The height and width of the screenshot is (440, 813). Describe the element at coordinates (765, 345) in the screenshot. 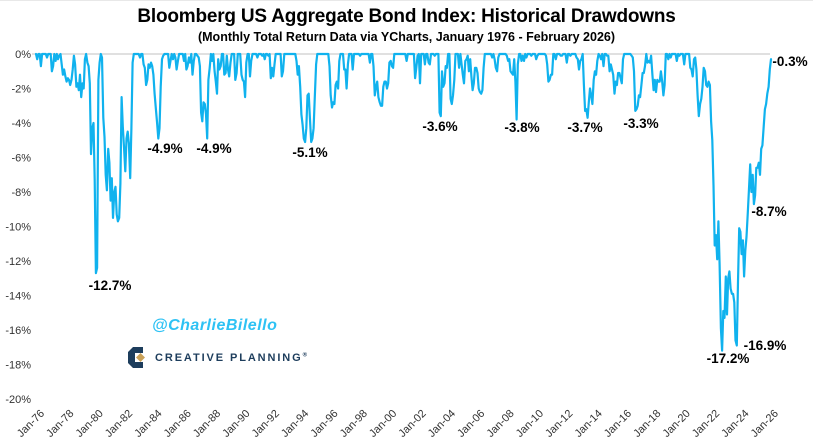

I see `data-point-label: -16.9%` at that location.